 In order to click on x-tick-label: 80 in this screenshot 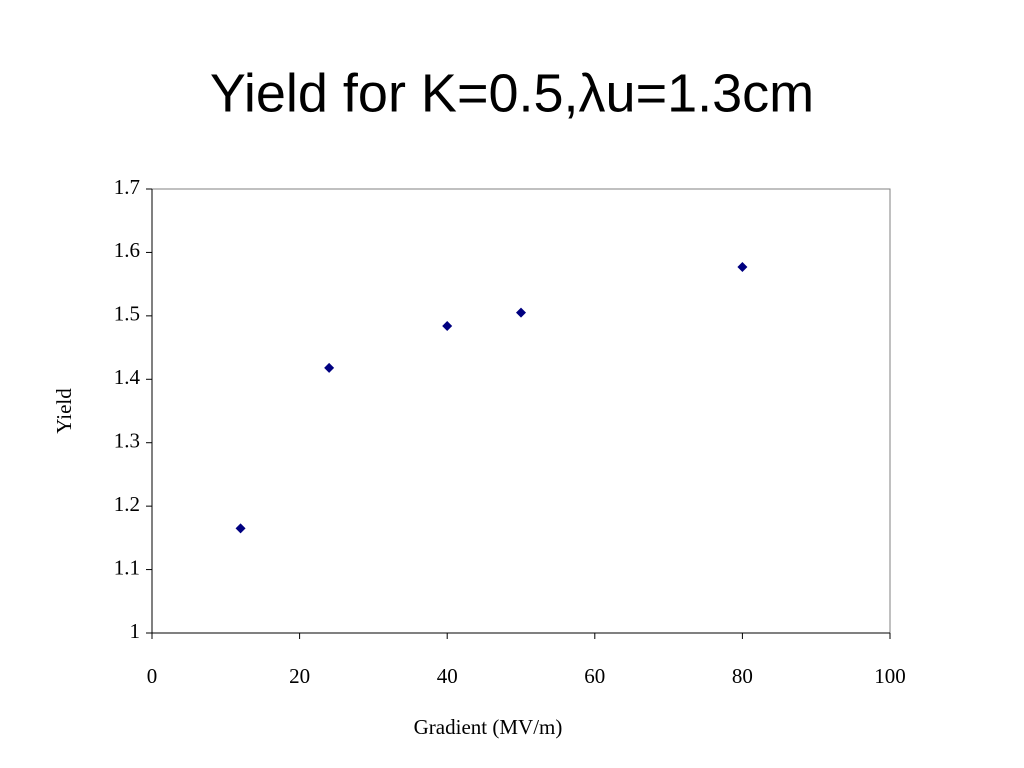, I will do `click(742, 676)`.